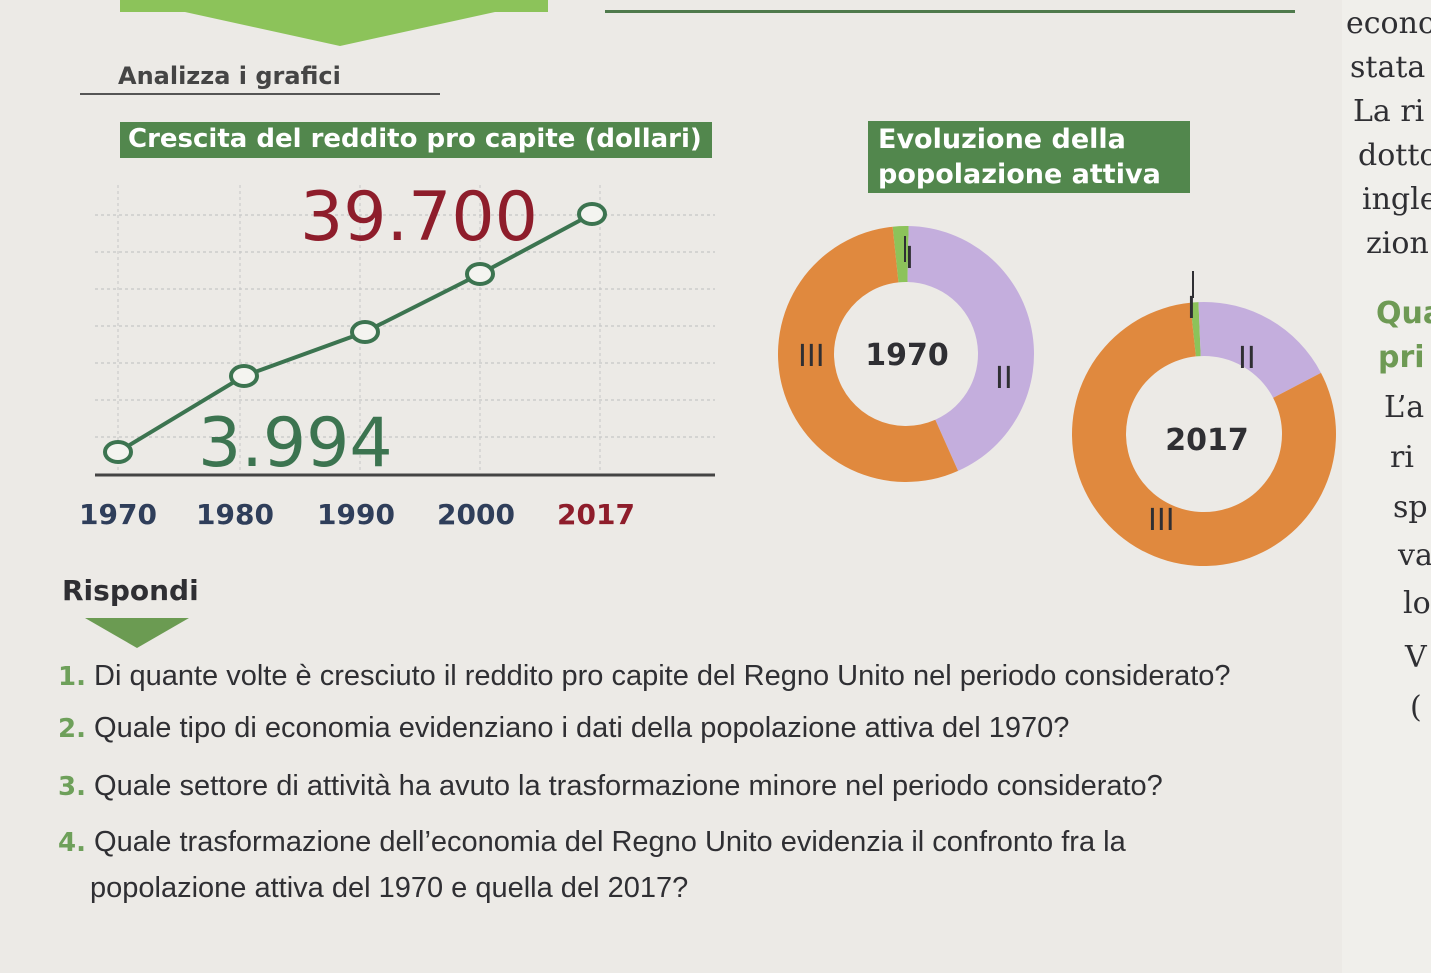 The height and width of the screenshot is (973, 1431). Describe the element at coordinates (1414, 555) in the screenshot. I see `side-line-10: va` at that location.